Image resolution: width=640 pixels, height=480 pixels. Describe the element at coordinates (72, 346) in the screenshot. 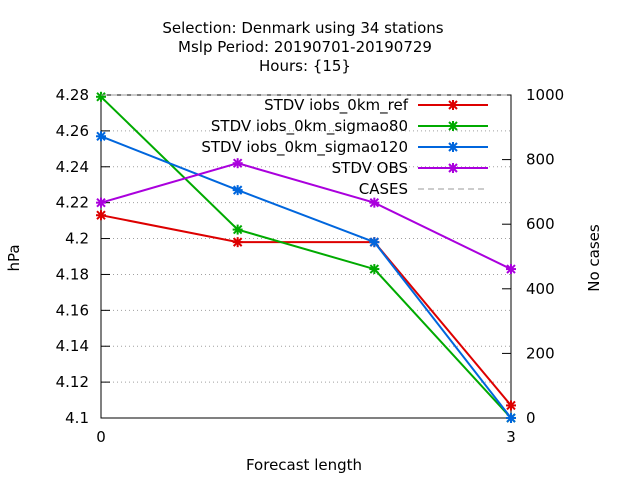

I see `y-tick-label: 4.14` at that location.